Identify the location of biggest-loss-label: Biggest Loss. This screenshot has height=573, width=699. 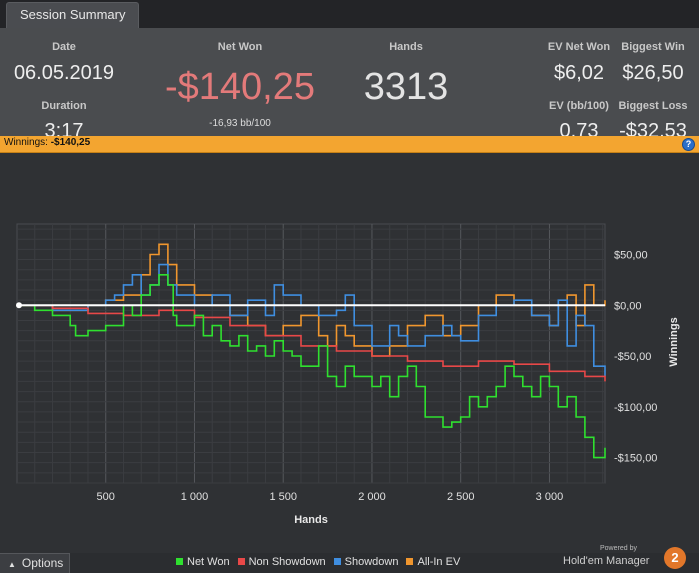
(653, 106).